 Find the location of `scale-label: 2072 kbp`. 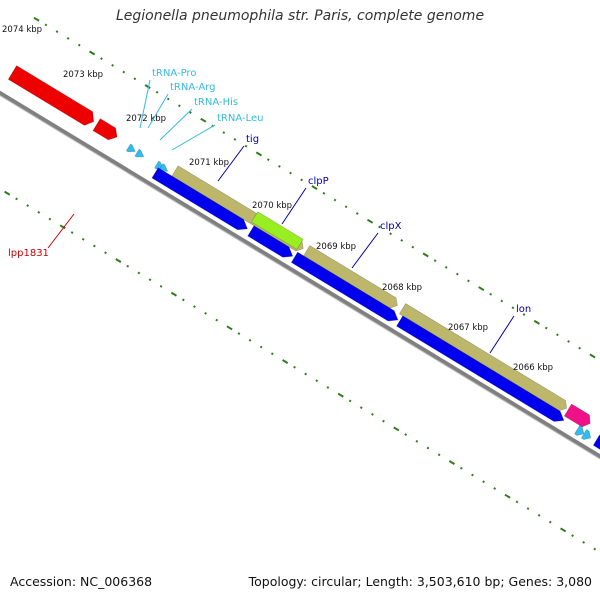

scale-label: 2072 kbp is located at coordinates (146, 119).